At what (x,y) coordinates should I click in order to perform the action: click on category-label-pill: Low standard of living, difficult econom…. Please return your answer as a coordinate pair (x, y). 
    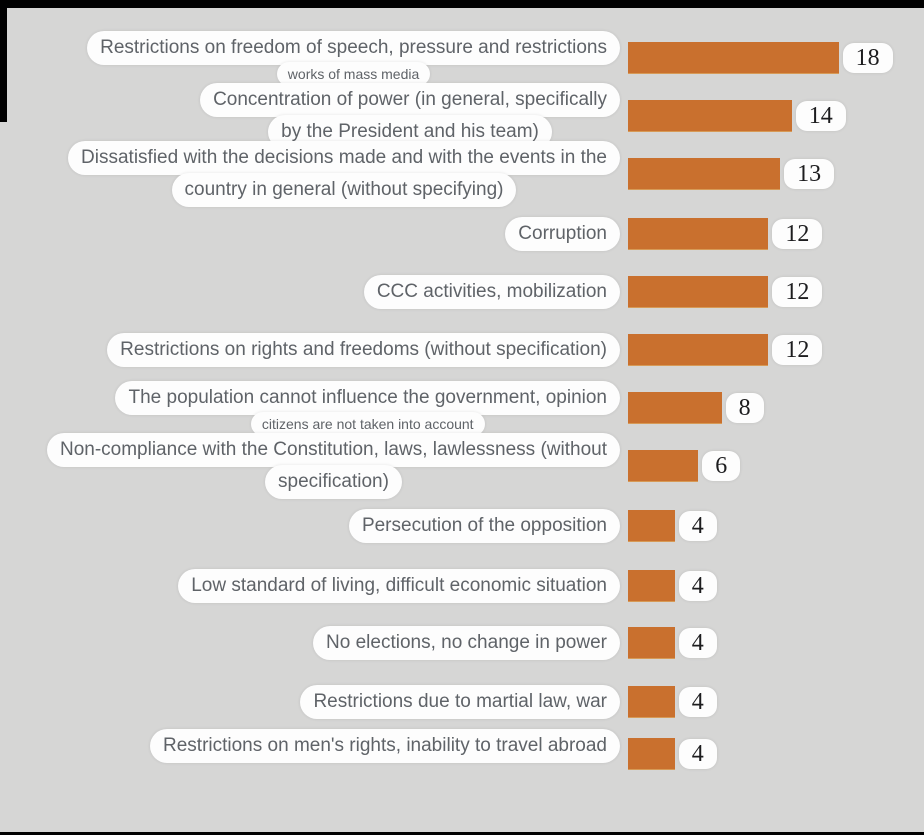
    Looking at the image, I should click on (399, 586).